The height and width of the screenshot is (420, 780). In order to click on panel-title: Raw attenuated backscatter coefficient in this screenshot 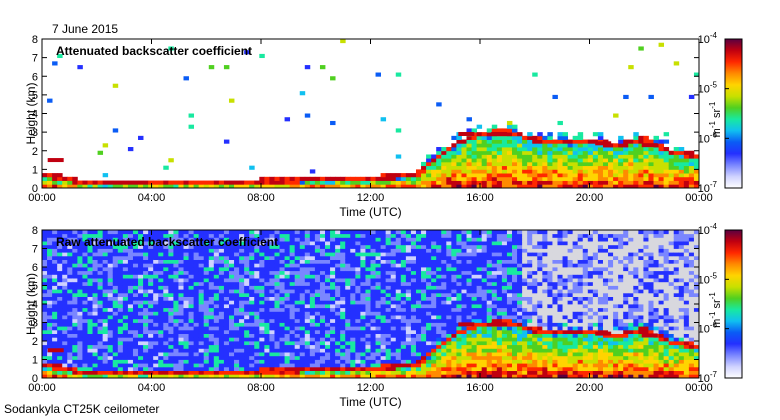, I will do `click(167, 242)`.